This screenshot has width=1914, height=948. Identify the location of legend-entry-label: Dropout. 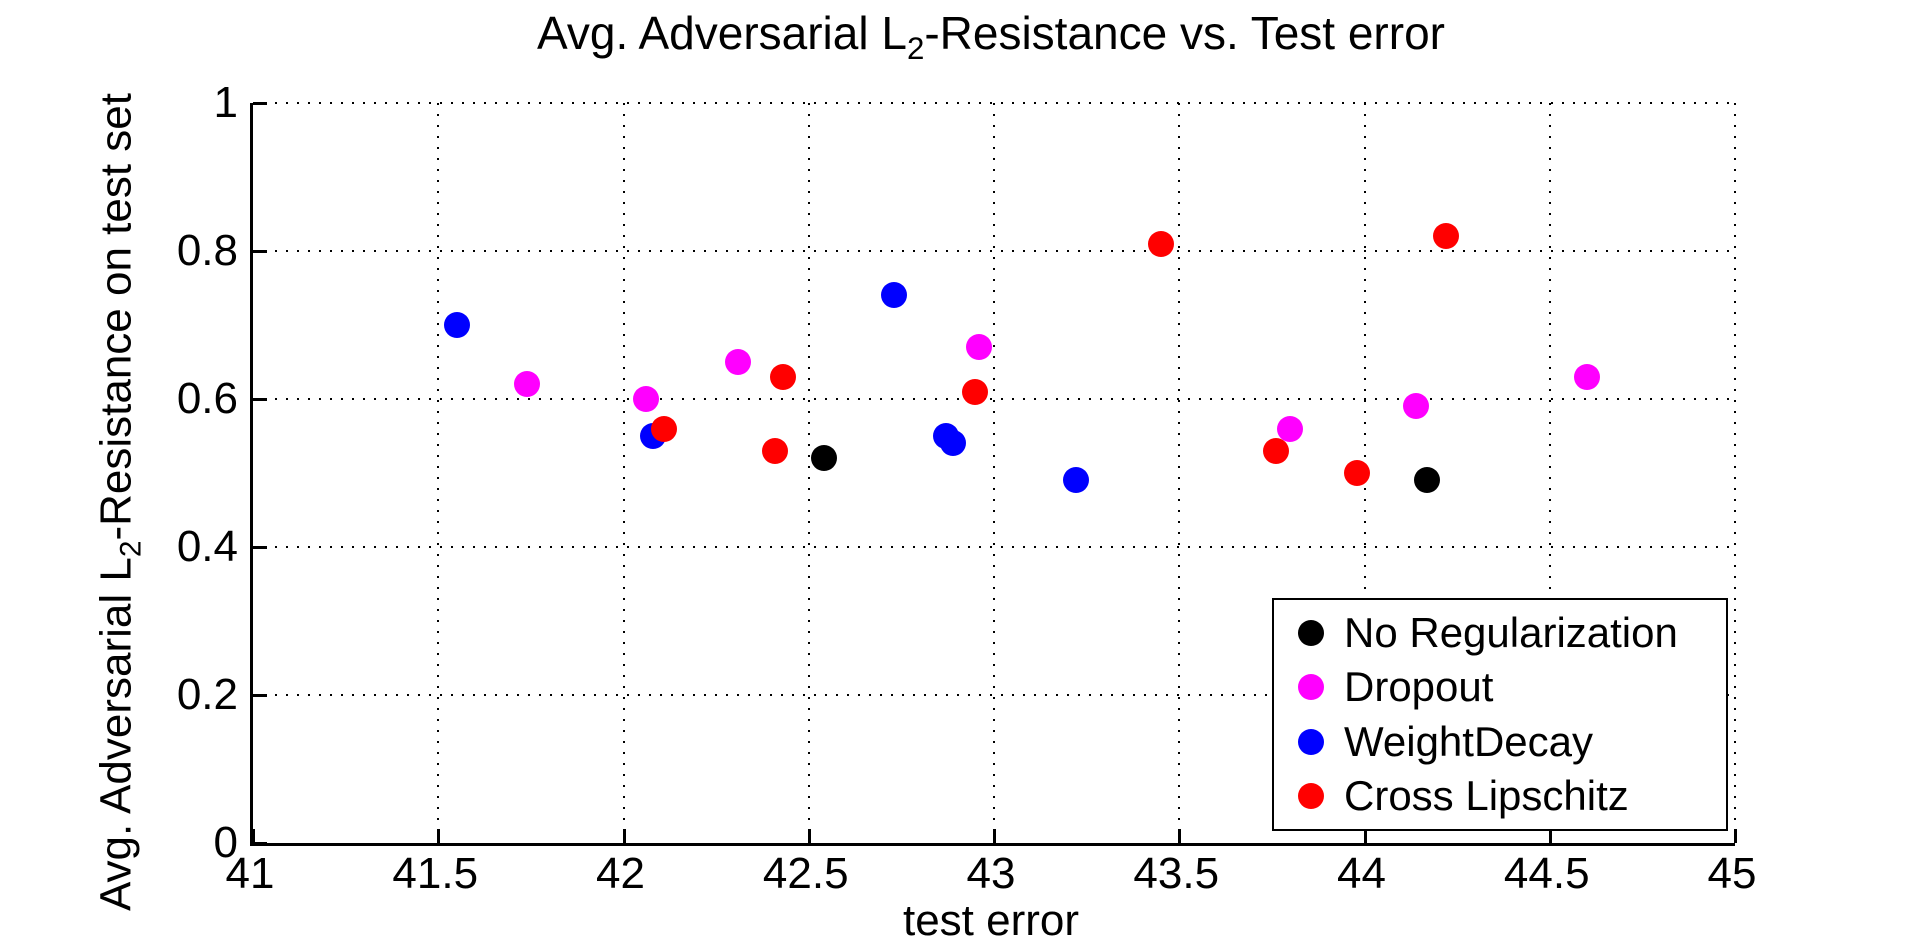
(1419, 687).